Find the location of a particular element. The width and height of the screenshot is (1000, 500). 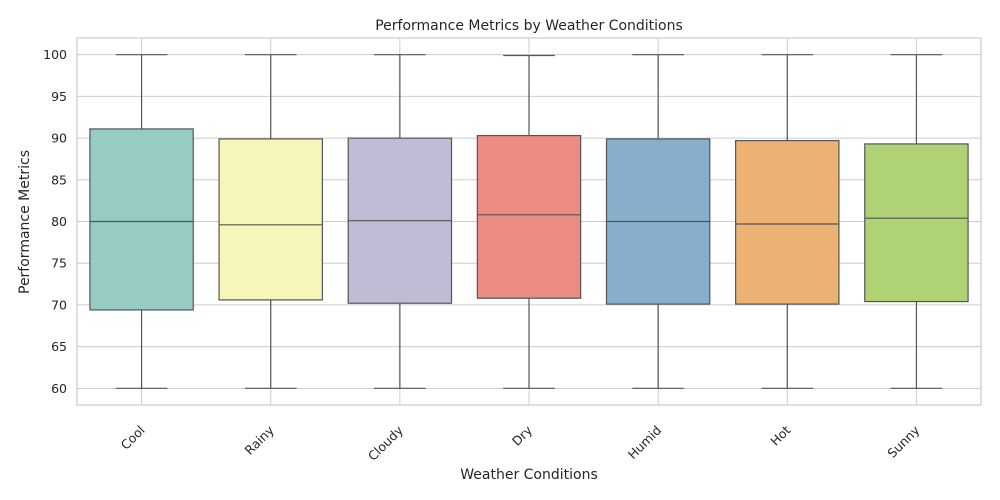

x-tick-label: Dry is located at coordinates (522, 435).